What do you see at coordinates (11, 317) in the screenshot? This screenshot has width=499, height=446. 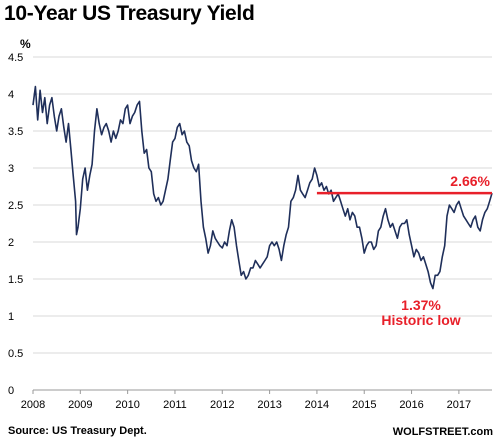 I see `y-tick-label: 1` at bounding box center [11, 317].